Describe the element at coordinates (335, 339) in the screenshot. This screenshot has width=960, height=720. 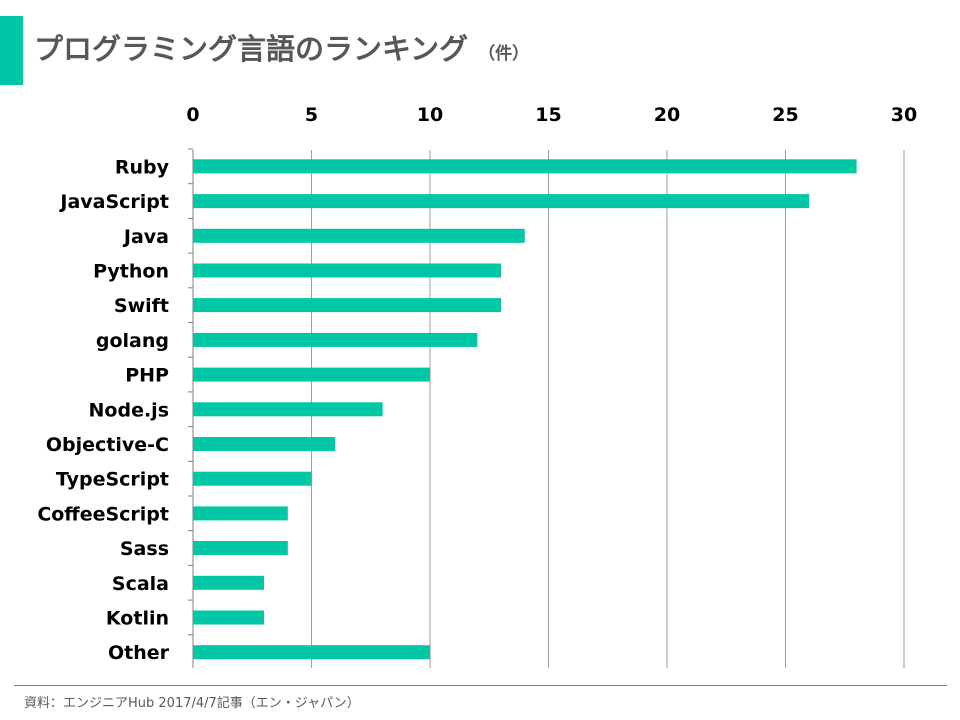
I see `bar-golang` at that location.